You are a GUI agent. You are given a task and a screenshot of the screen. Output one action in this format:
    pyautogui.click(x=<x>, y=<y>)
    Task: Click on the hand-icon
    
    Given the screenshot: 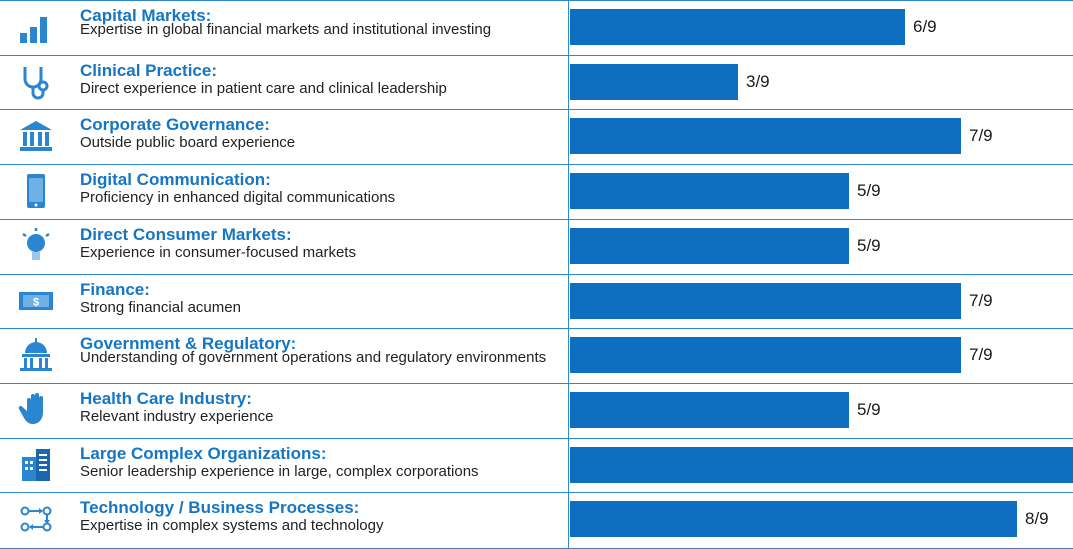 What is the action you would take?
    pyautogui.click(x=36, y=410)
    